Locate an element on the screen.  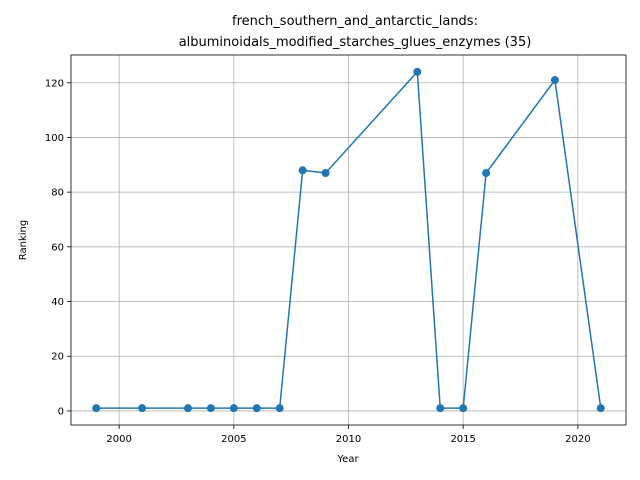
y-tick-label: 60 is located at coordinates (57, 247).